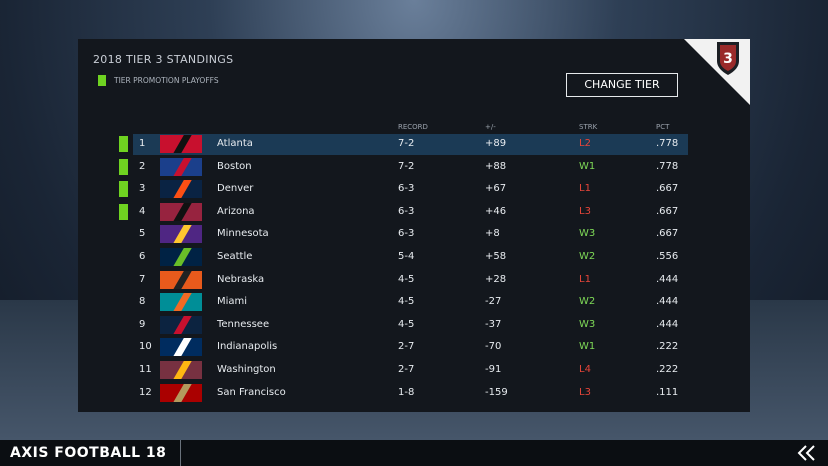 The height and width of the screenshot is (466, 828). I want to click on rank: 5, so click(142, 234).